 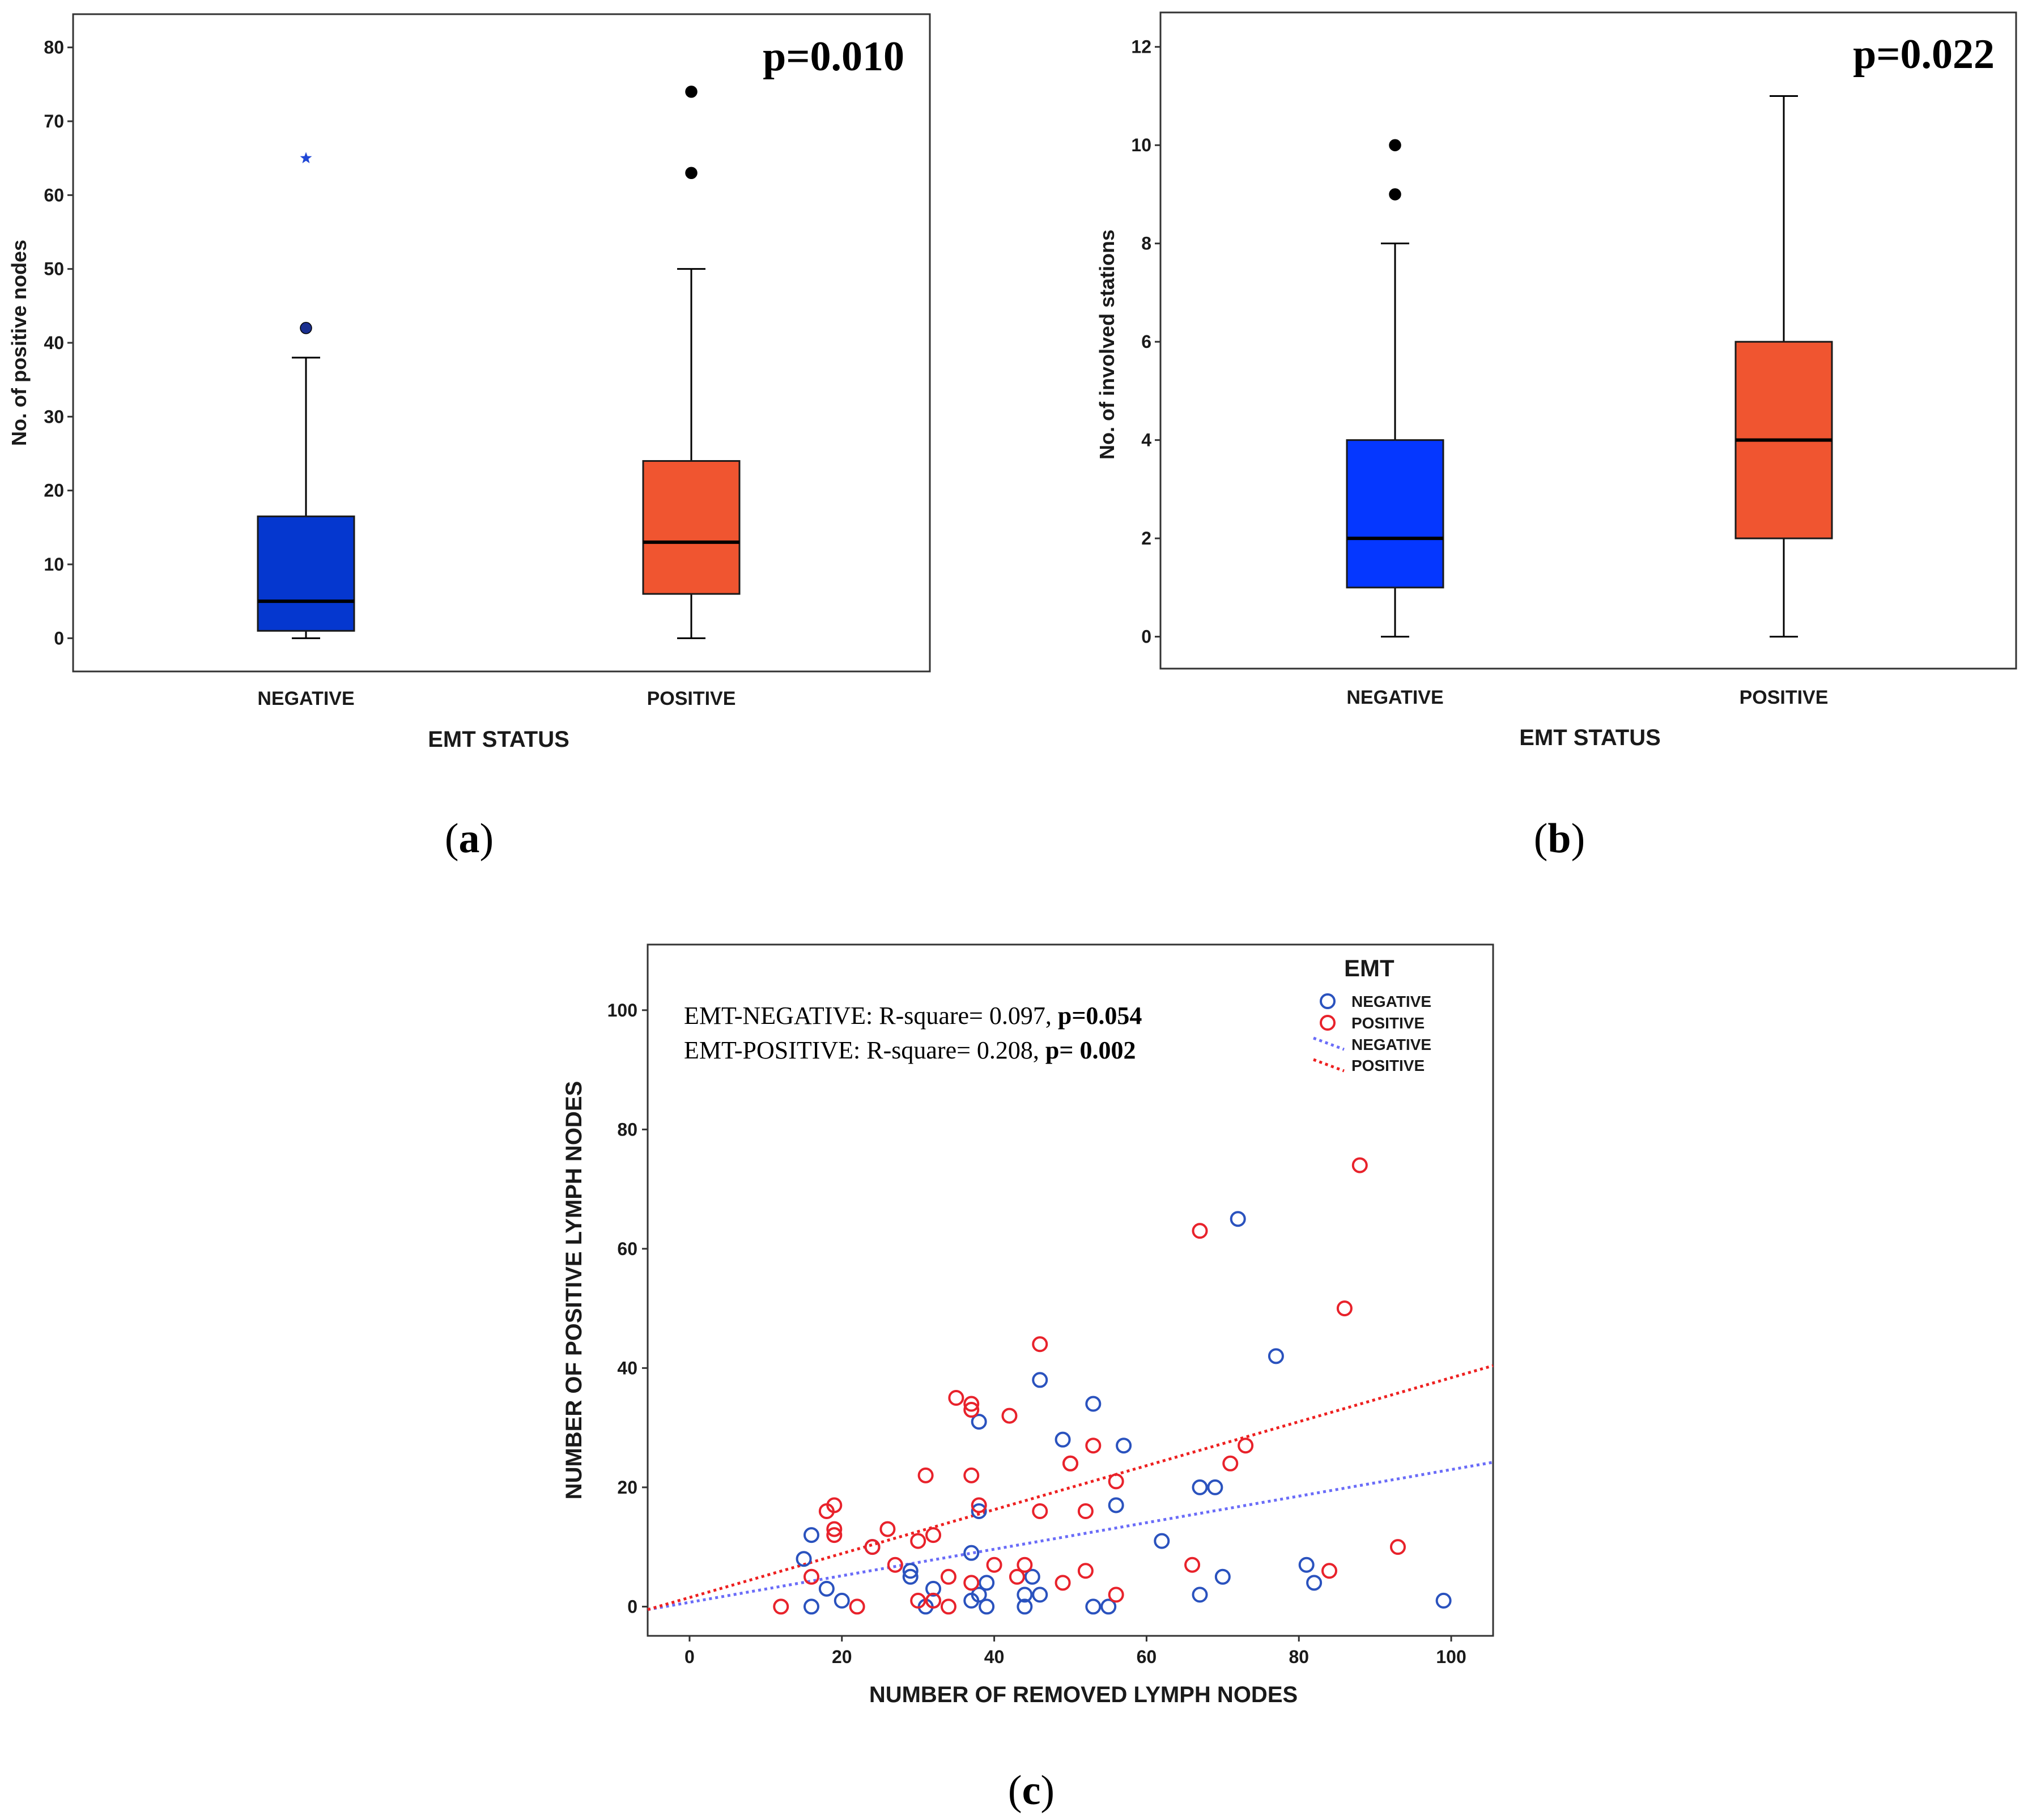 I want to click on panel-c-y-tick-label: 100, so click(x=622, y=1010).